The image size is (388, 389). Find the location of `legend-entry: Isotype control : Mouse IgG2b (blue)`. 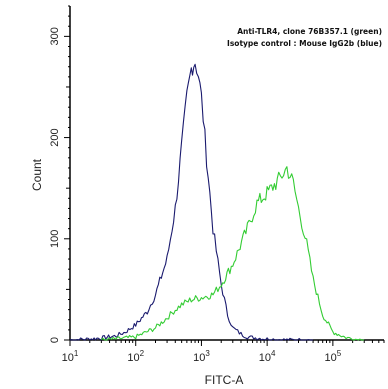

legend-entry: Isotype control : Mouse IgG2b (blue) is located at coordinates (304, 43).